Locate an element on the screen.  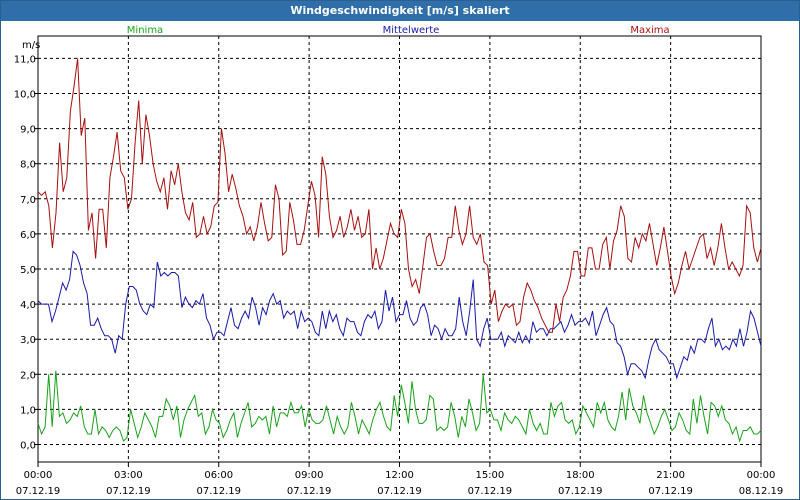
y-tick-label: 4,0 is located at coordinates (28, 305).